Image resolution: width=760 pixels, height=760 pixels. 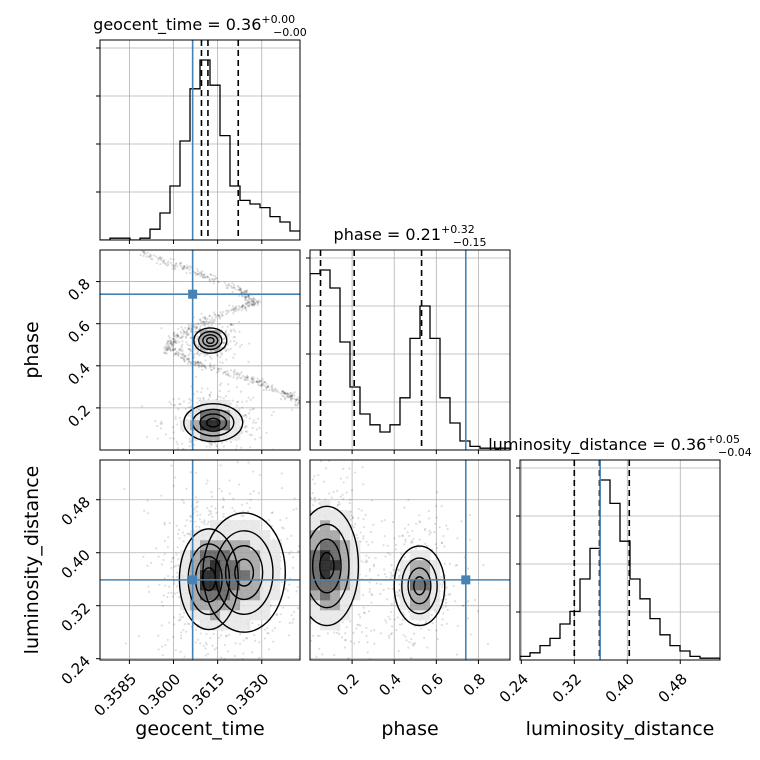 I want to click on x-axis-label-geocent_time: geocent_time, so click(x=199, y=729).